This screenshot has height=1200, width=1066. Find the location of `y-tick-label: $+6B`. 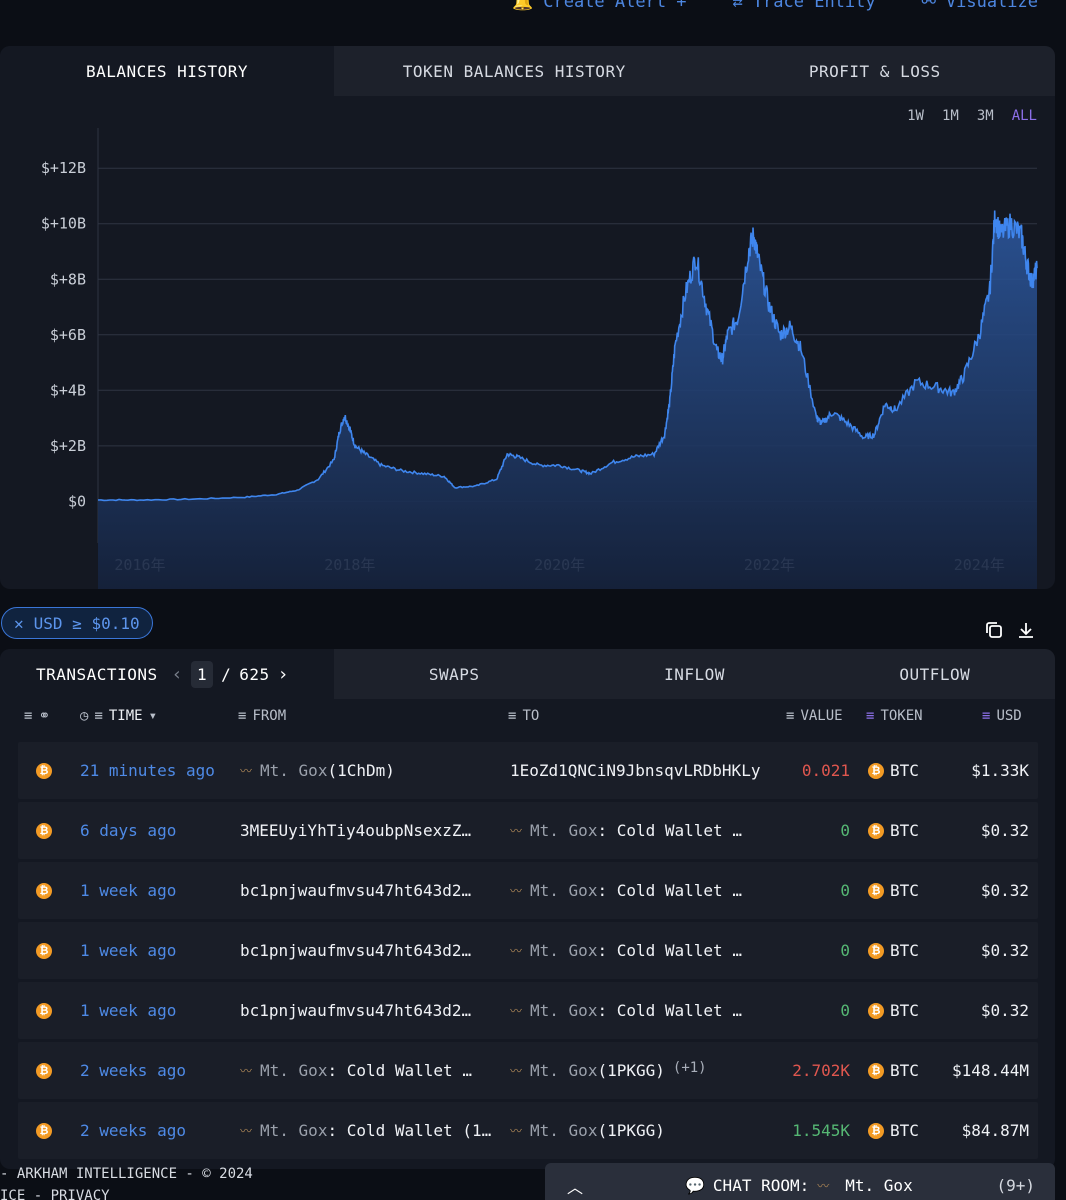

y-tick-label: $+6B is located at coordinates (68, 335).